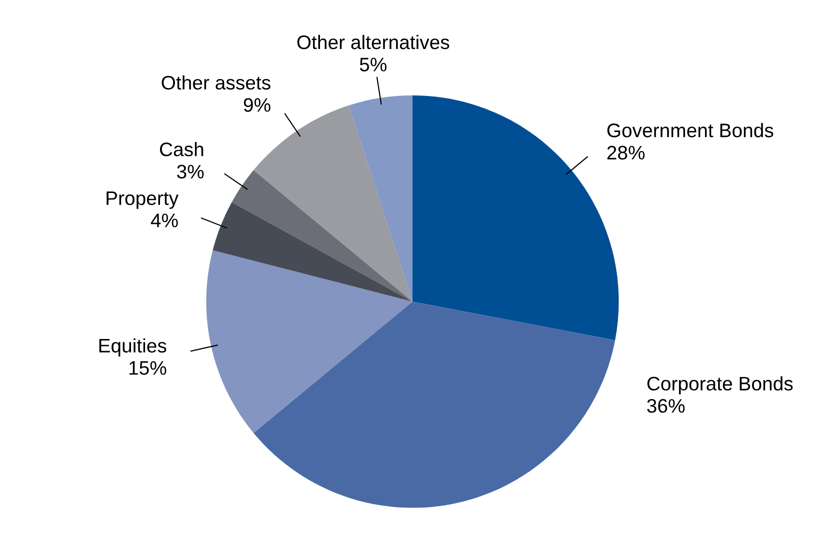  I want to click on slice-label: Government Bonds, so click(690, 130).